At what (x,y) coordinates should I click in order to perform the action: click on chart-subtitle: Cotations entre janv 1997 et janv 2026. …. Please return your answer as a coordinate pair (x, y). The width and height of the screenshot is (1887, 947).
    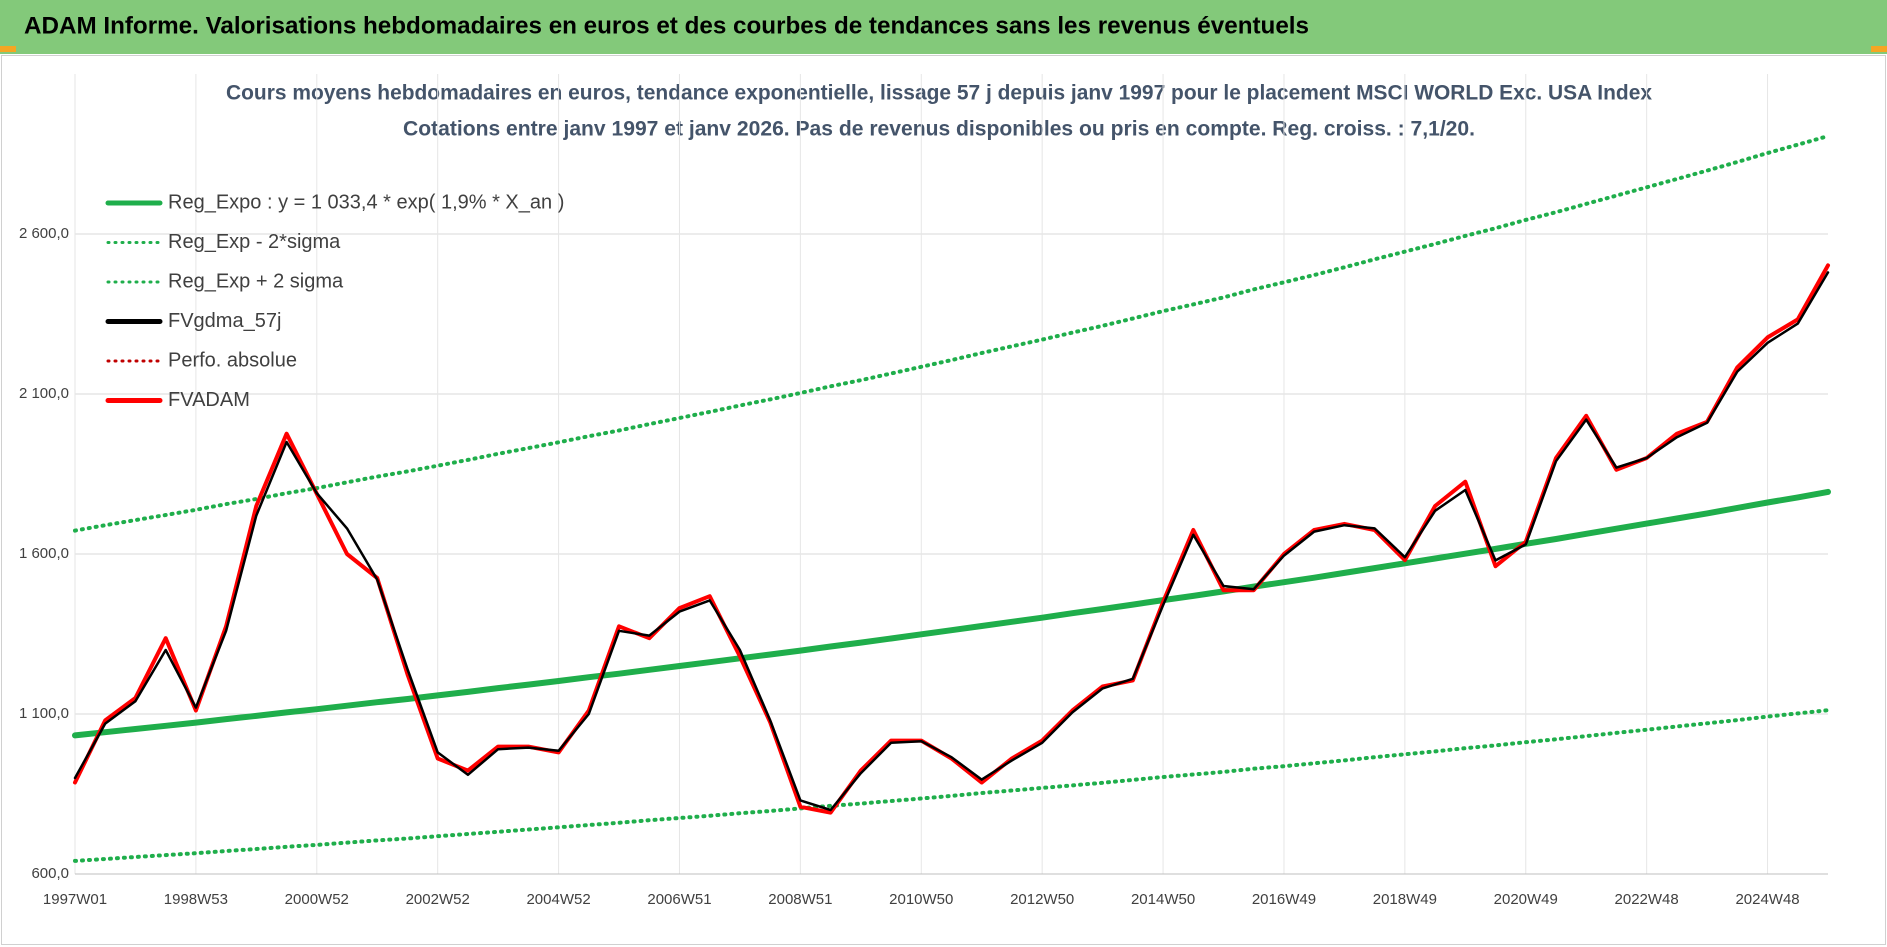
    Looking at the image, I should click on (939, 129).